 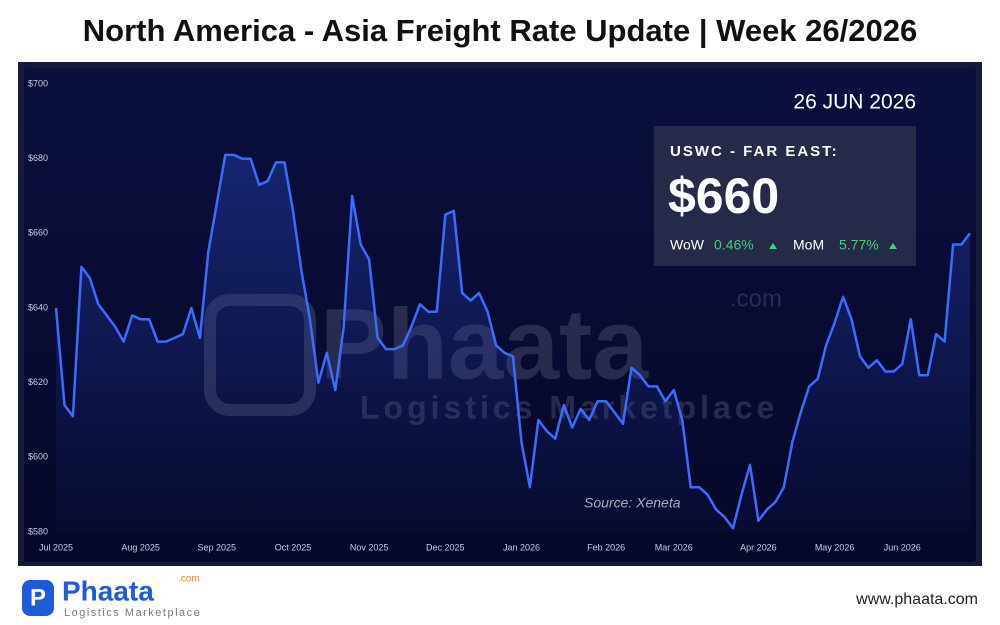 What do you see at coordinates (785, 196) in the screenshot?
I see `info-box` at bounding box center [785, 196].